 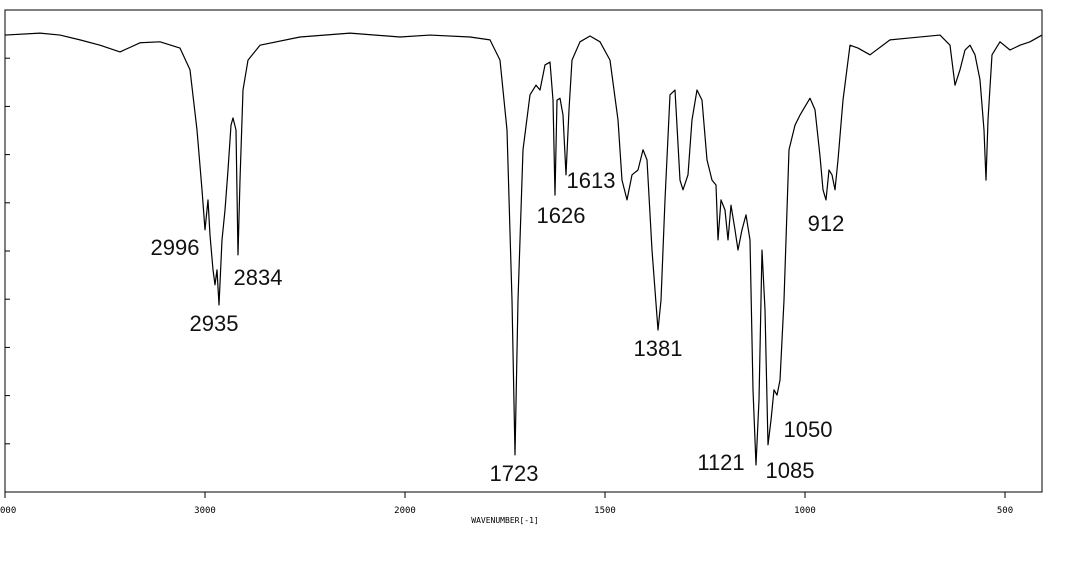 What do you see at coordinates (258, 277) in the screenshot?
I see `peak-label: 2834` at bounding box center [258, 277].